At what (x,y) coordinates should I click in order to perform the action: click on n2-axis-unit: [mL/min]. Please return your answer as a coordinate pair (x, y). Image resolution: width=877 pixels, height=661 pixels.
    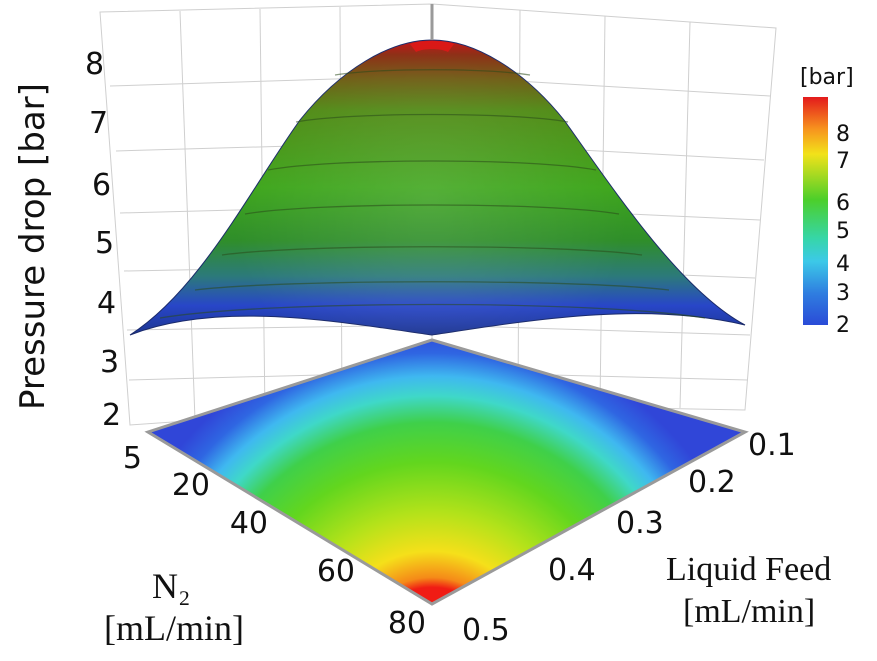
    Looking at the image, I should click on (174, 628).